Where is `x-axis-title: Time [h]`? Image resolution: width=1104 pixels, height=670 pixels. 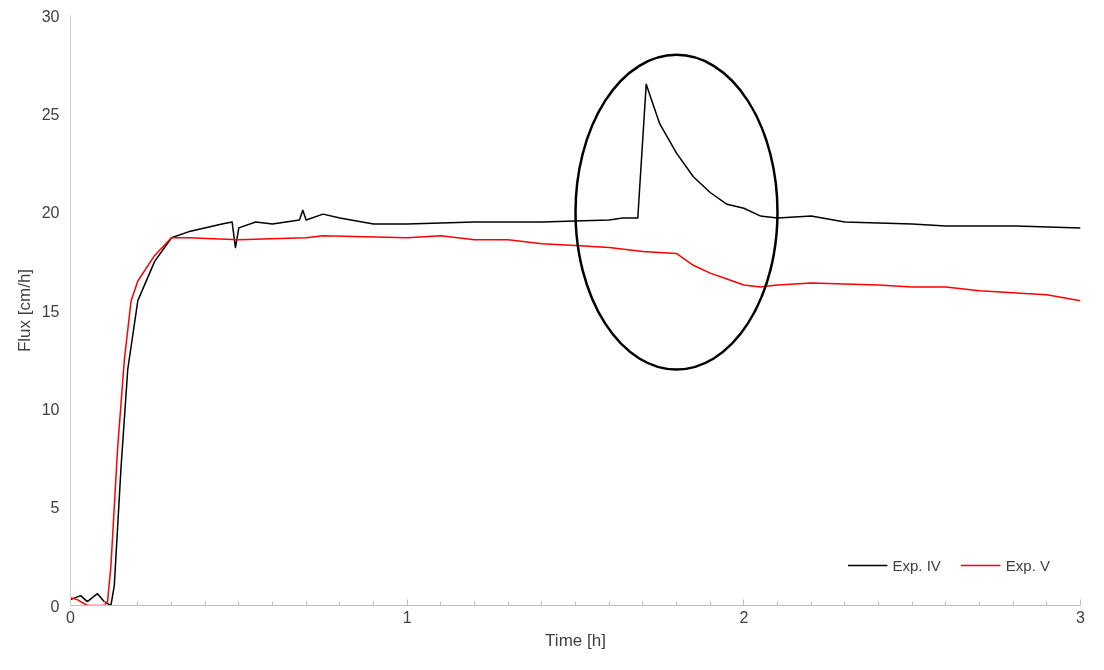
x-axis-title: Time [h] is located at coordinates (575, 640).